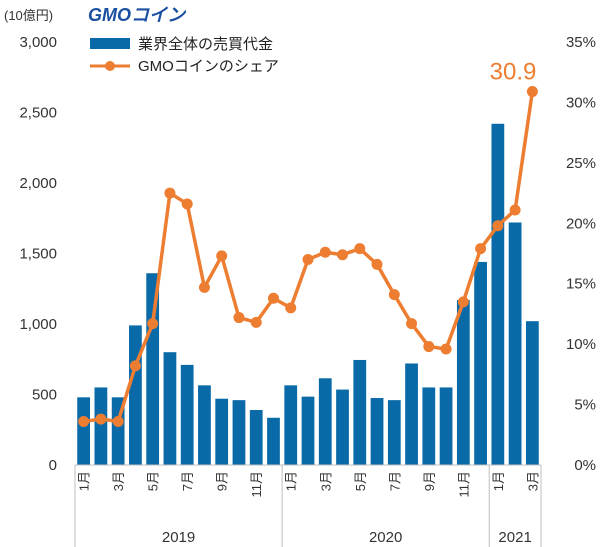 The height and width of the screenshot is (547, 600). I want to click on legend-label-volume: 業界全体の売買代金, so click(205, 44).